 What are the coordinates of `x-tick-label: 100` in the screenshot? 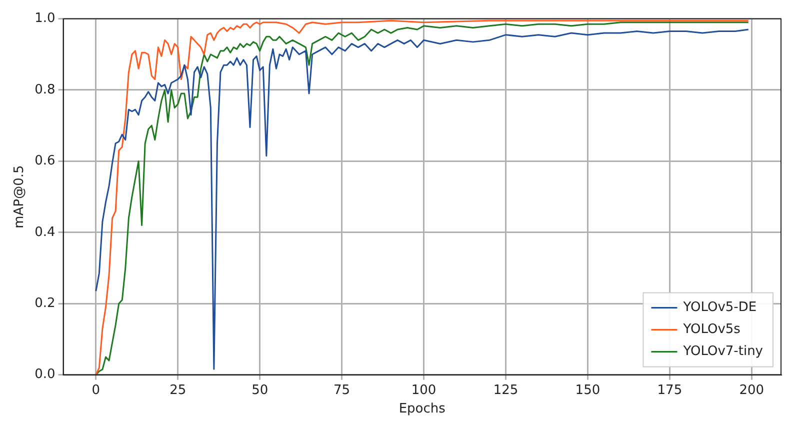 It's located at (423, 390).